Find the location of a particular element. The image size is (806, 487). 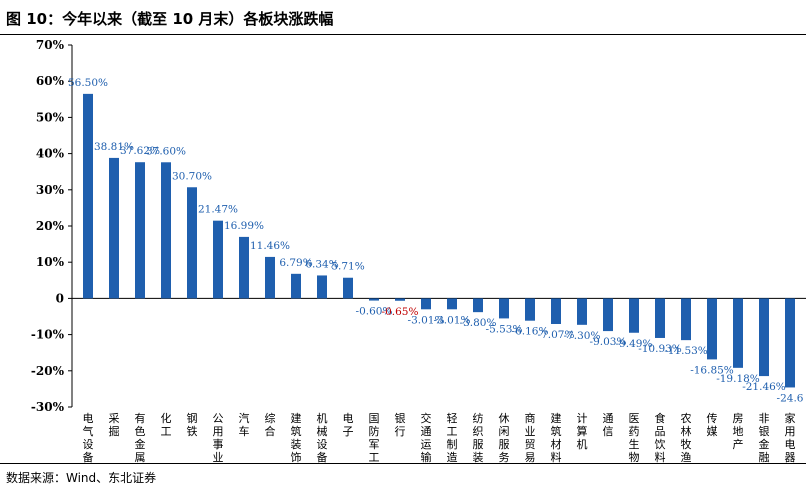

category-label: 医 is located at coordinates (634, 418).